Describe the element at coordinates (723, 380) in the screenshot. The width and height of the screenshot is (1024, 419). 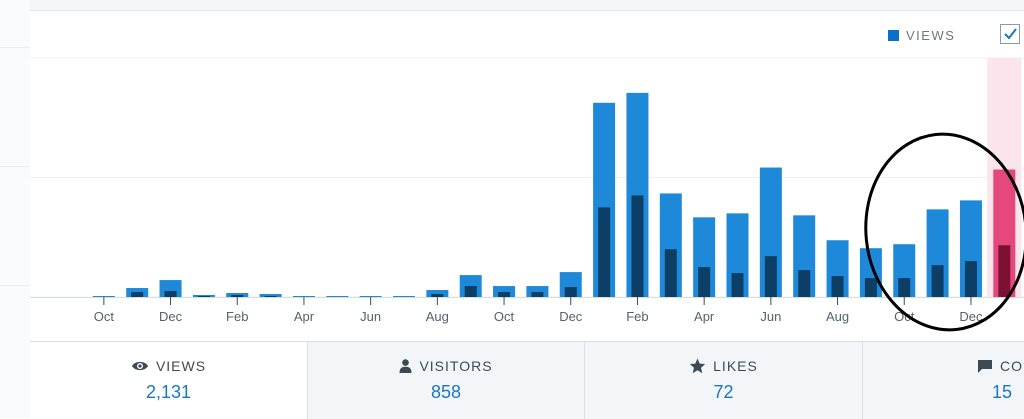
I see `stat-tab-likes: LIKES 72` at that location.